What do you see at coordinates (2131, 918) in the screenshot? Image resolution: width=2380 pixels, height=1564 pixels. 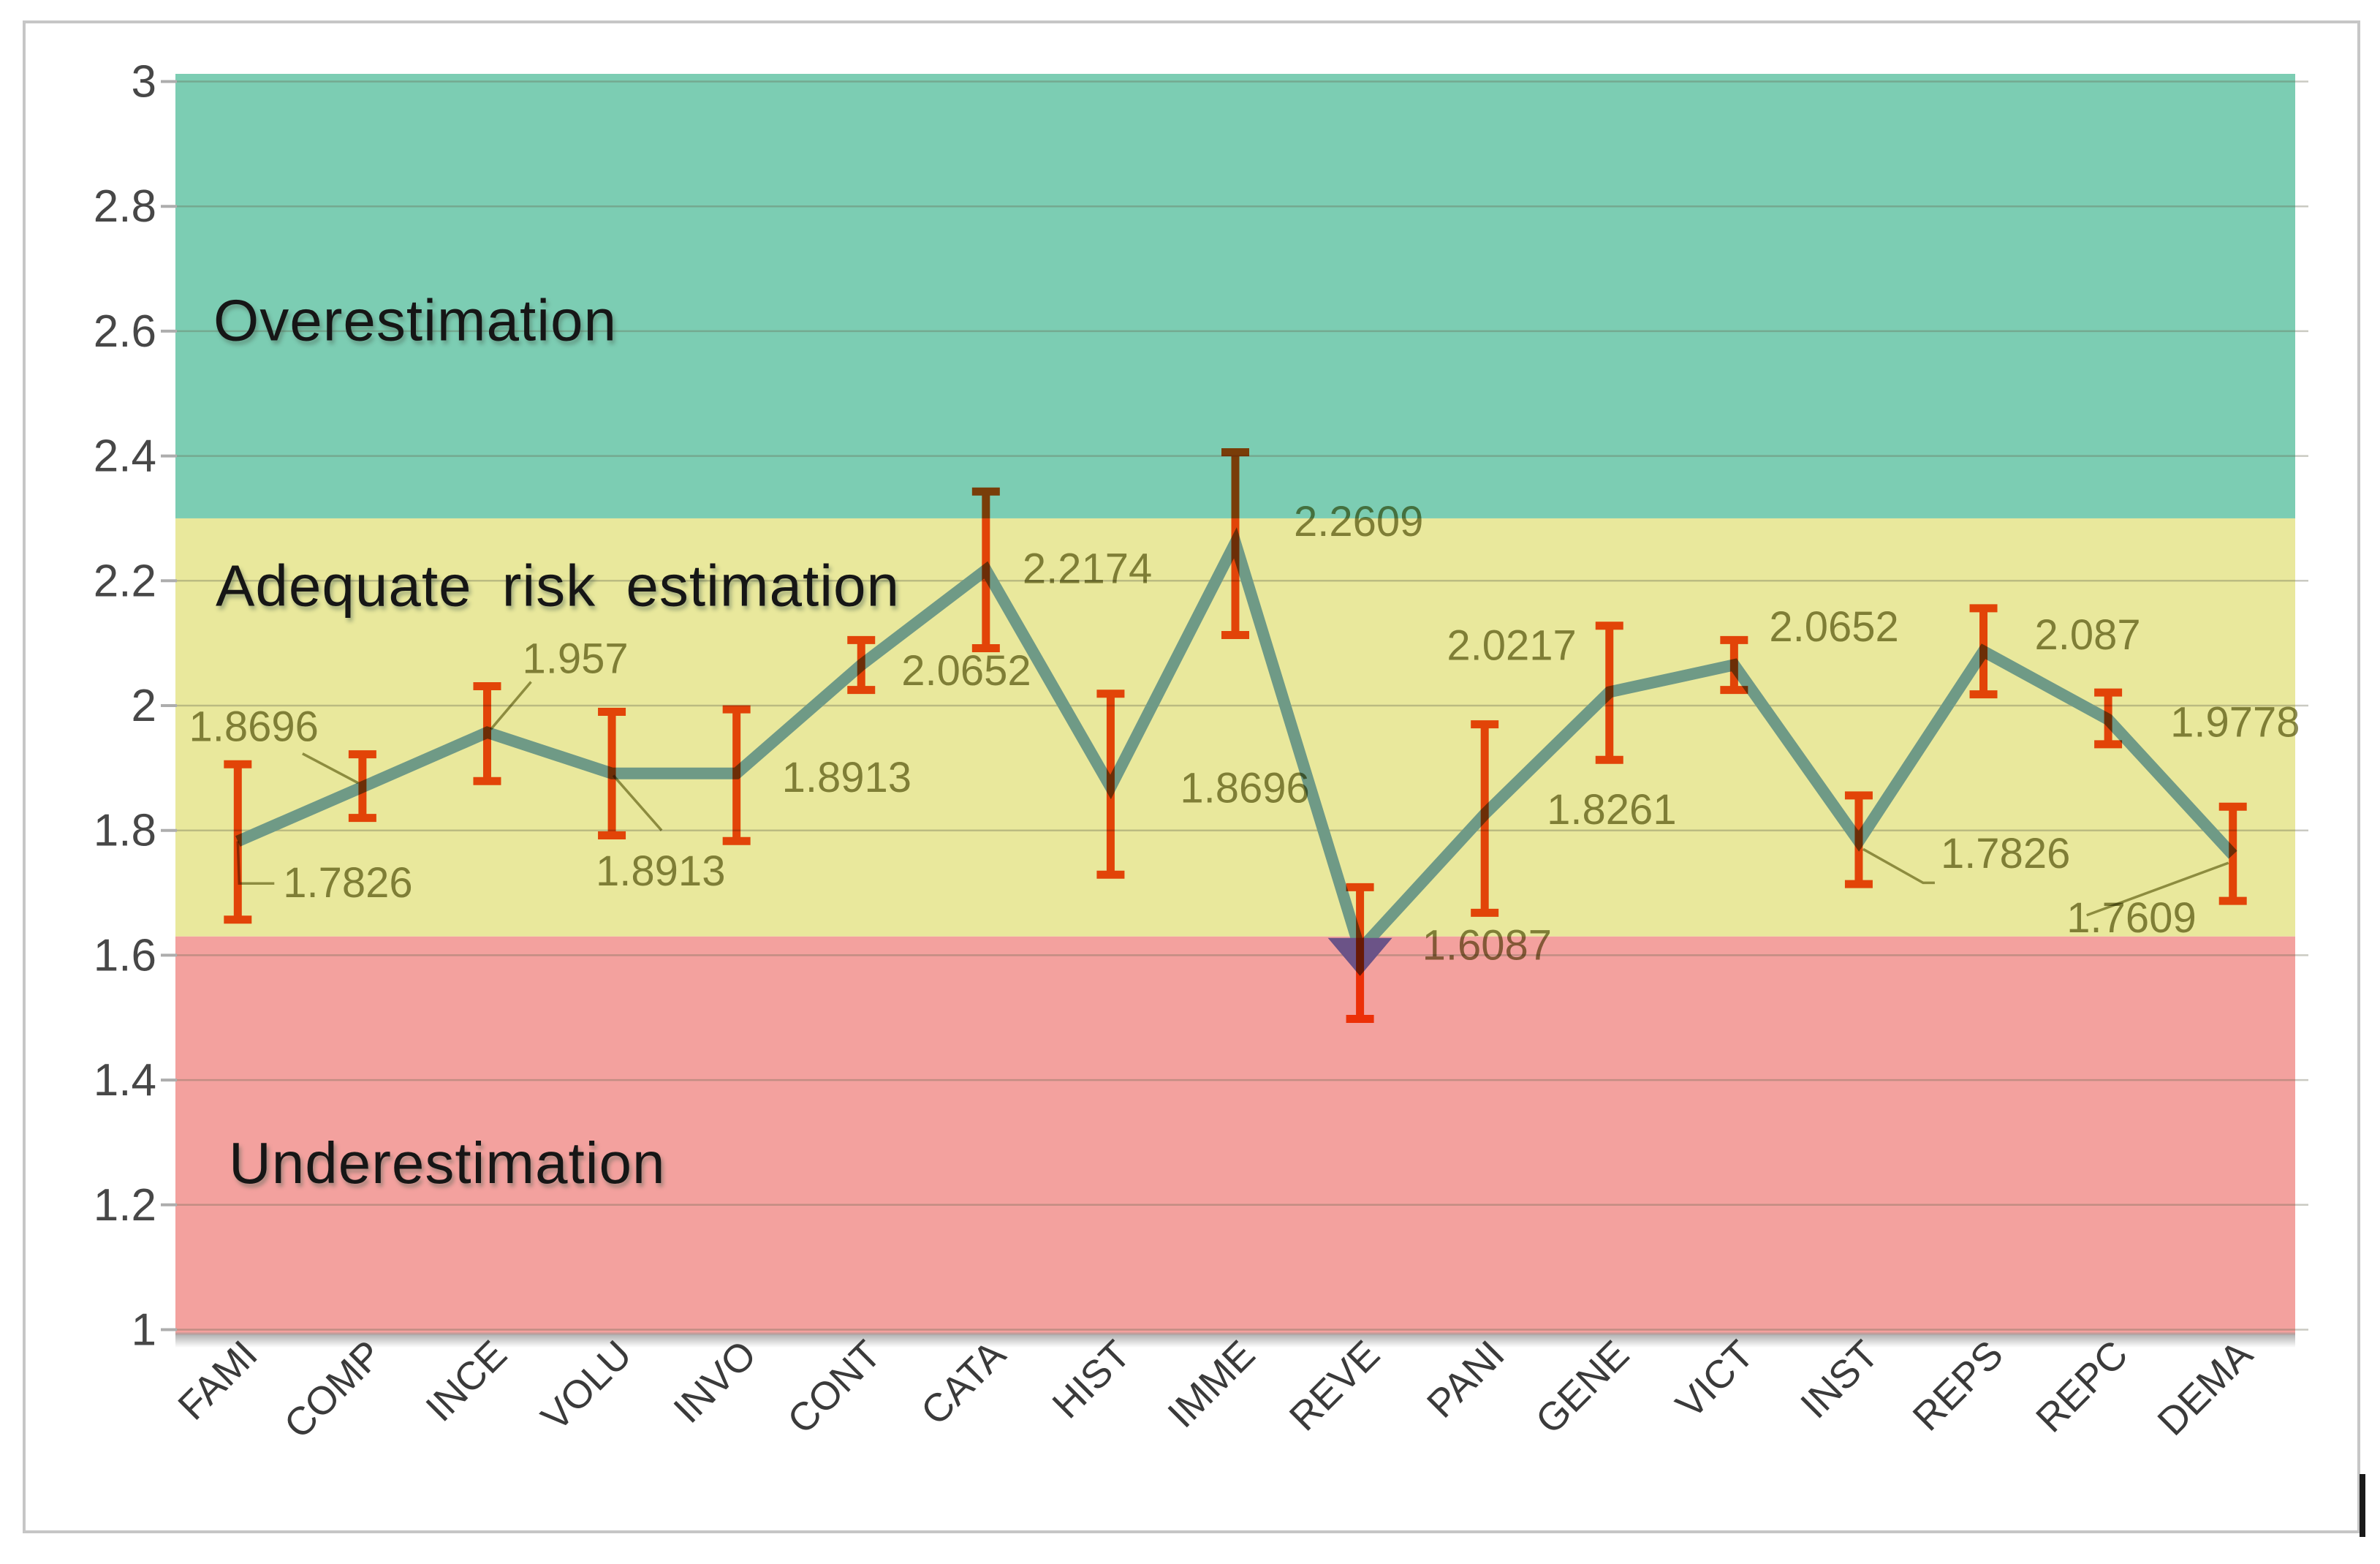 I see `point-label-dema: 1.7609` at bounding box center [2131, 918].